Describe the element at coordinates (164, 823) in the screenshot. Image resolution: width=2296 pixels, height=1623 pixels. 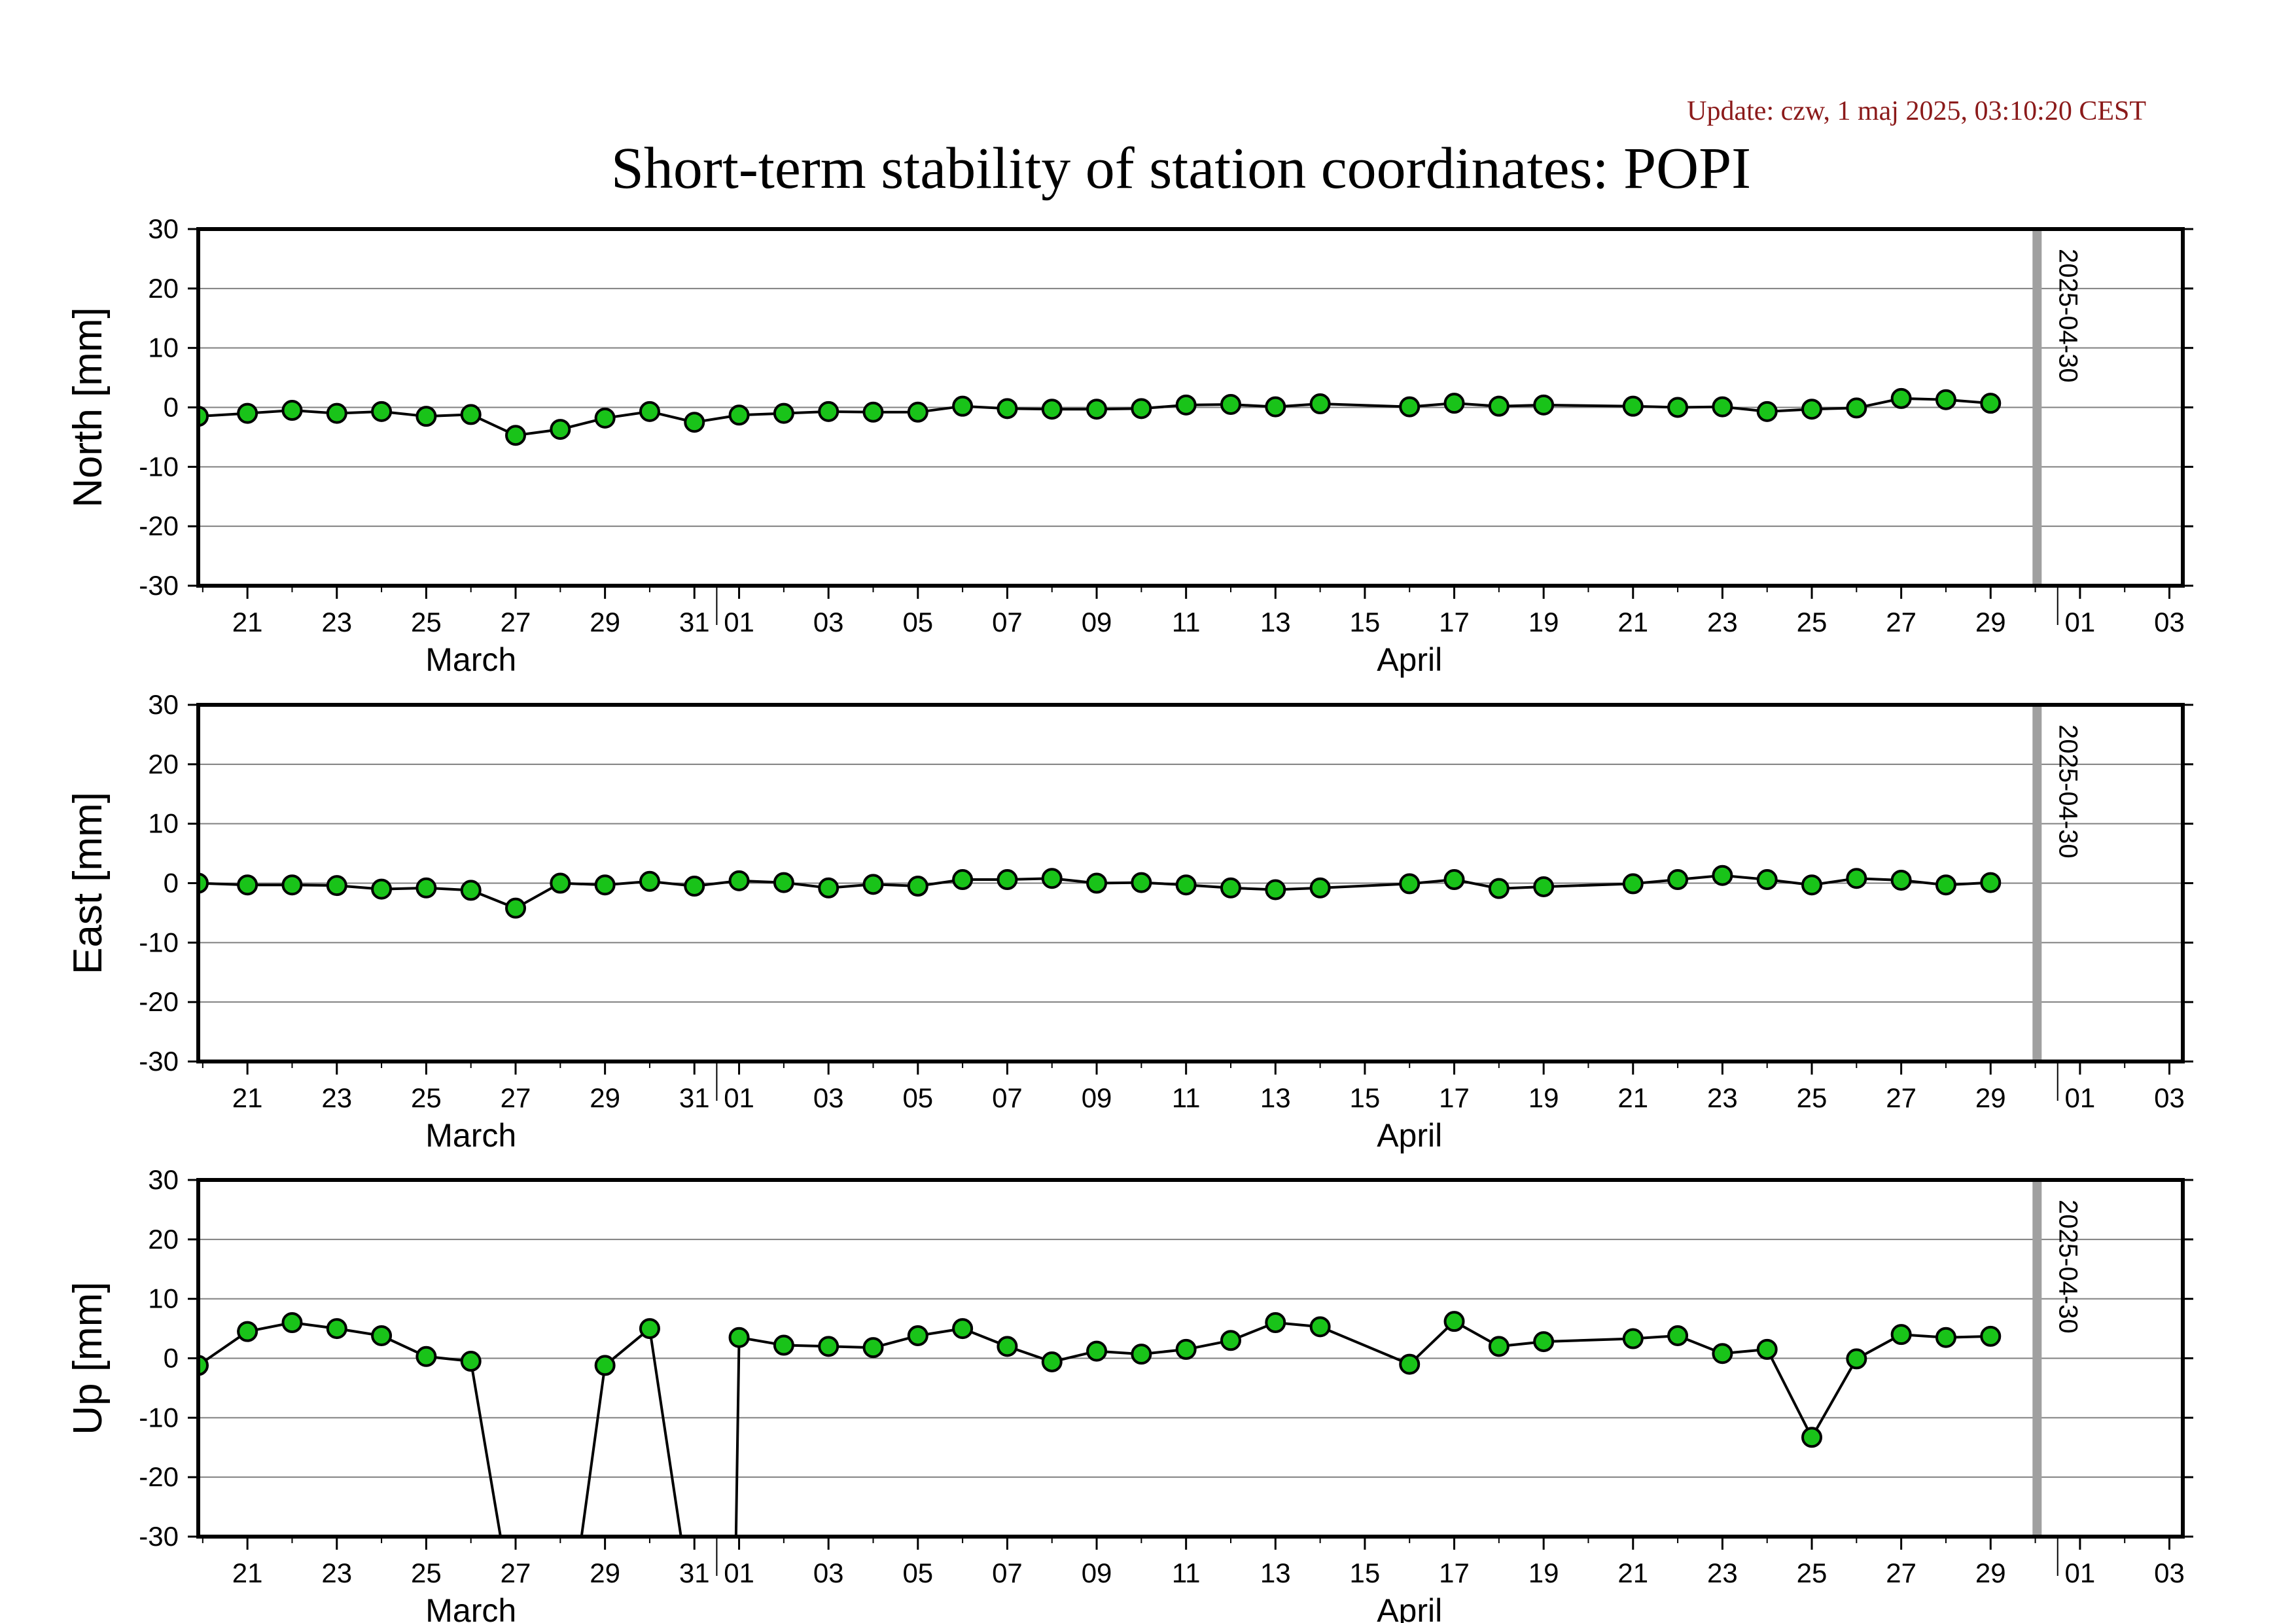
I see `y-tick-label: 10` at that location.